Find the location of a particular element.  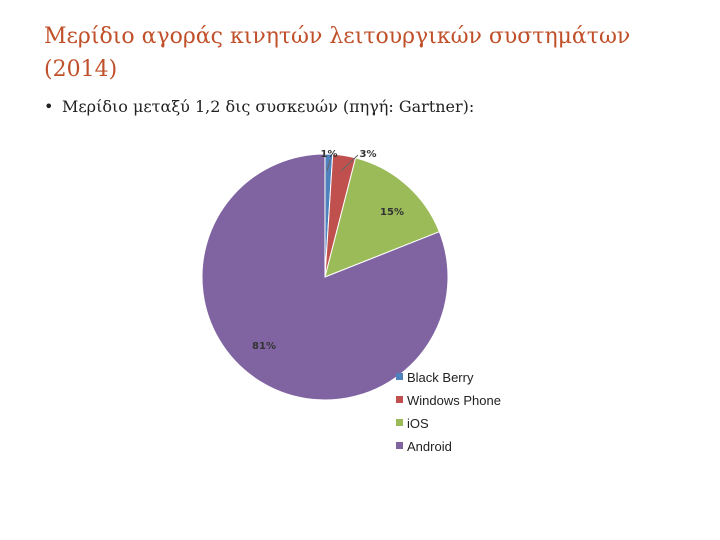

legend-swatch-android is located at coordinates (399, 445).